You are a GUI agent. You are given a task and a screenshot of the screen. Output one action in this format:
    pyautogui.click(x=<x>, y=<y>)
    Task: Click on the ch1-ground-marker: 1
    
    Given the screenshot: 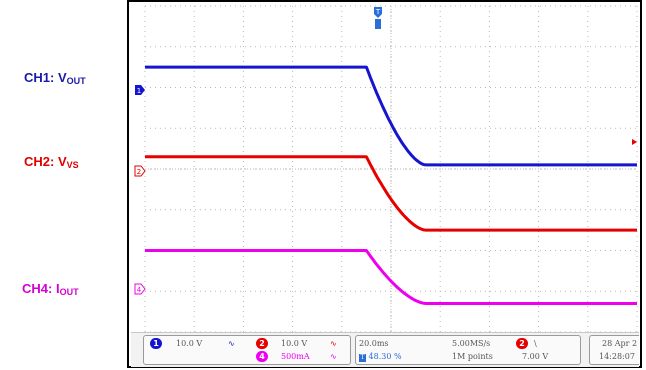 What is the action you would take?
    pyautogui.click(x=140, y=90)
    